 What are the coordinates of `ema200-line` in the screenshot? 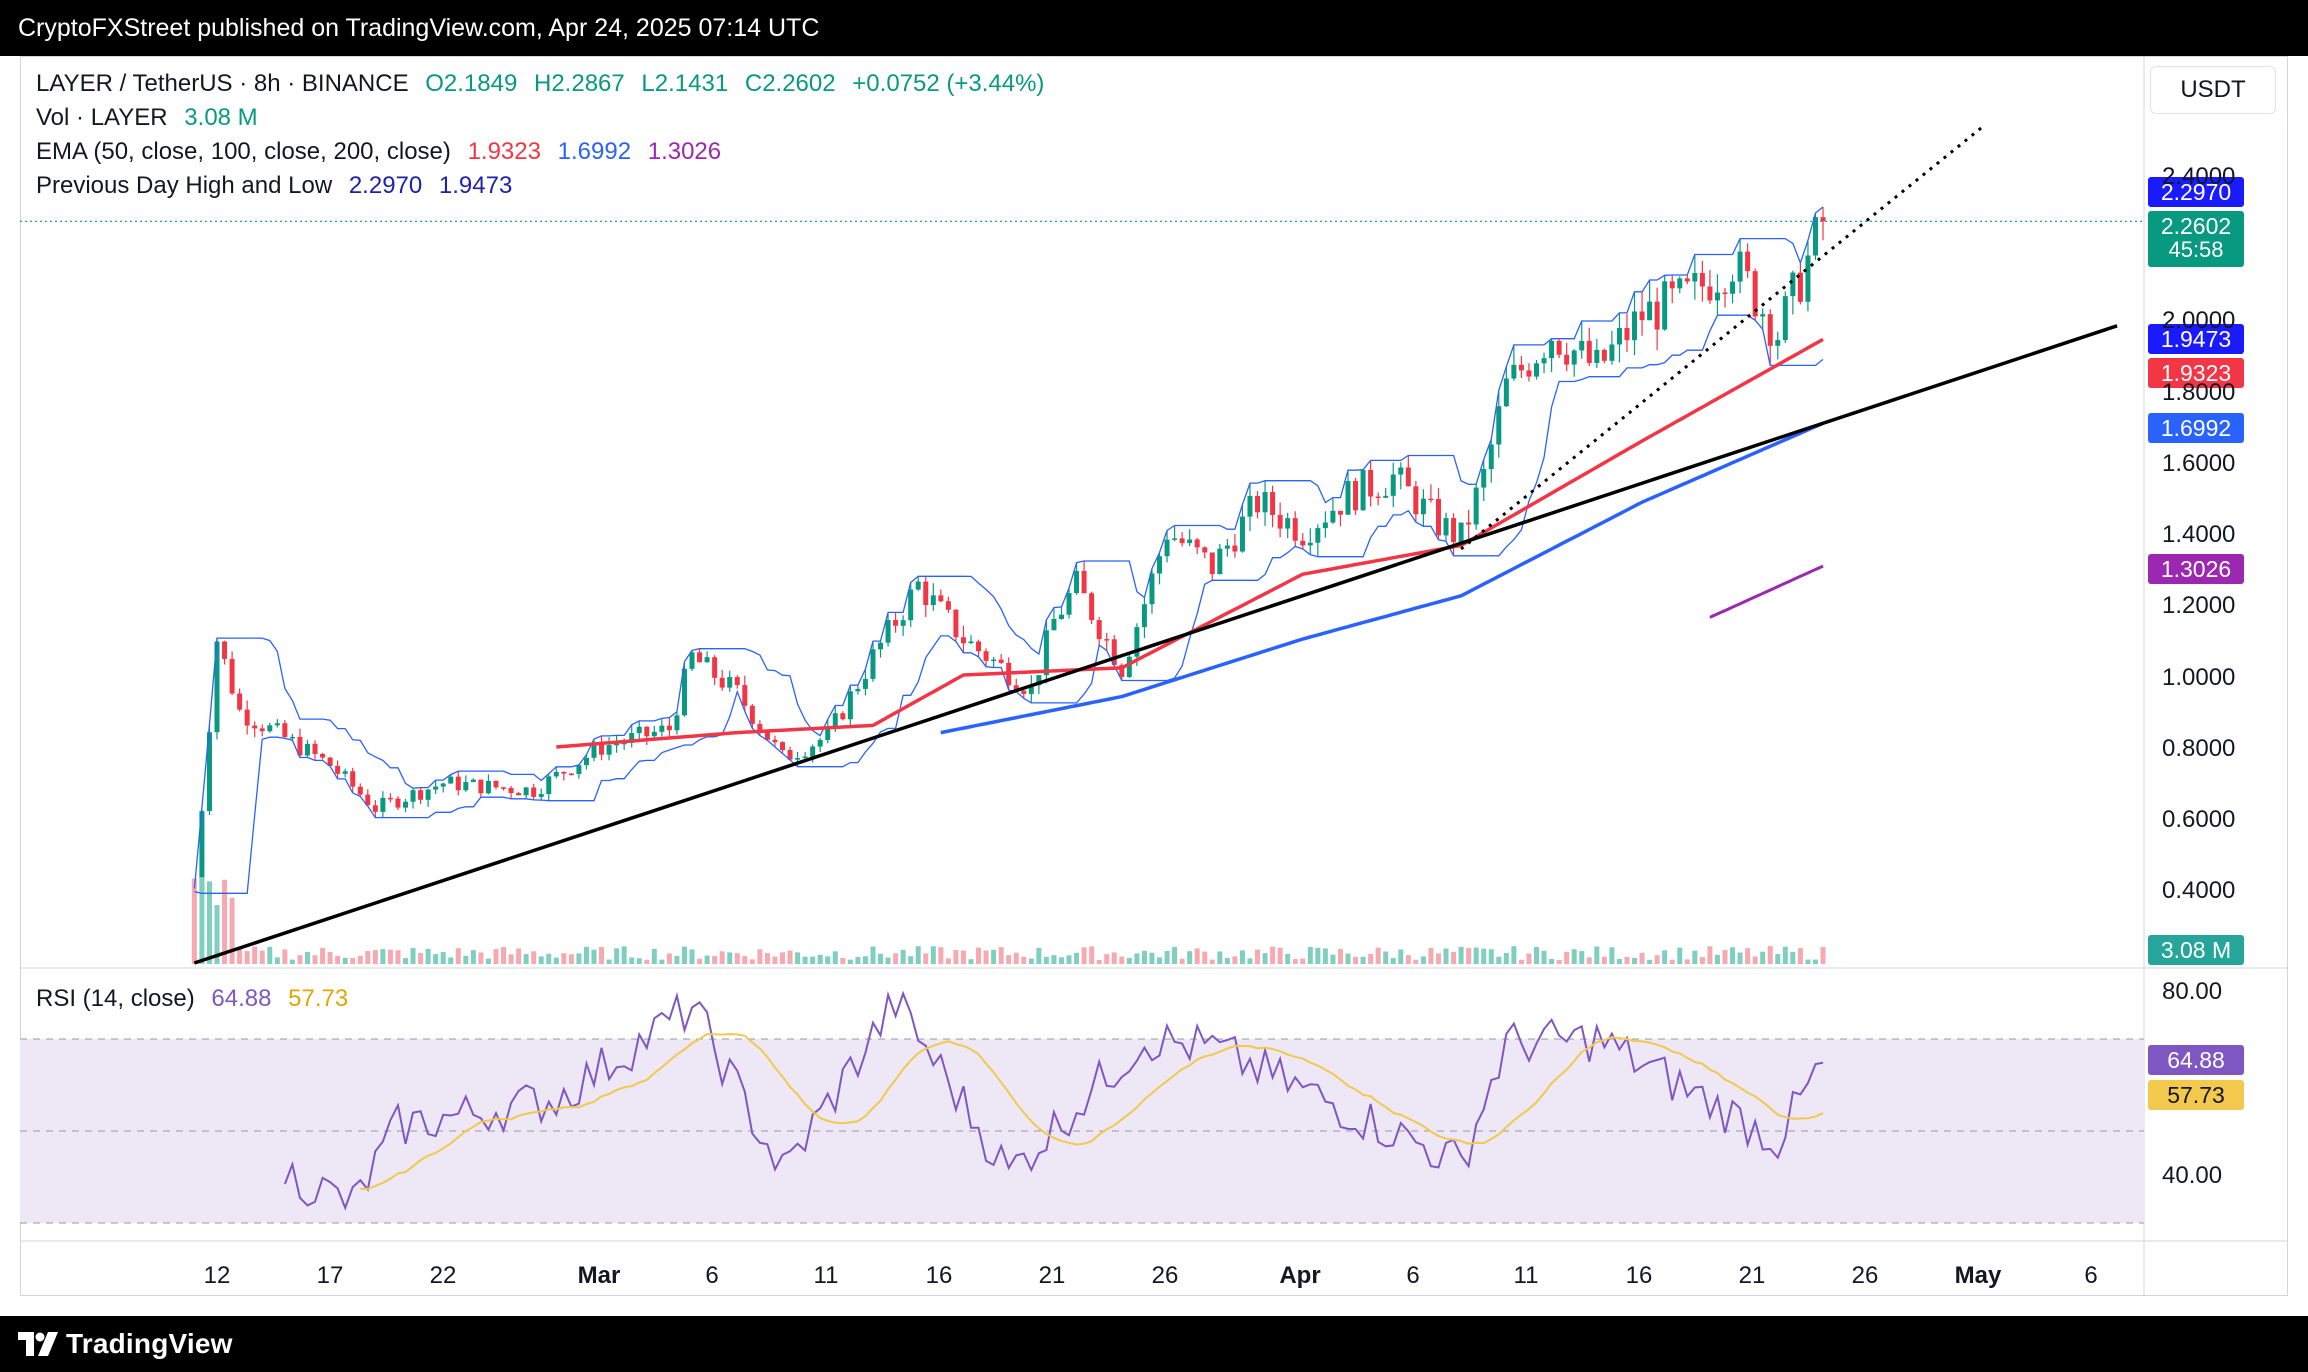 It's located at (1766, 591).